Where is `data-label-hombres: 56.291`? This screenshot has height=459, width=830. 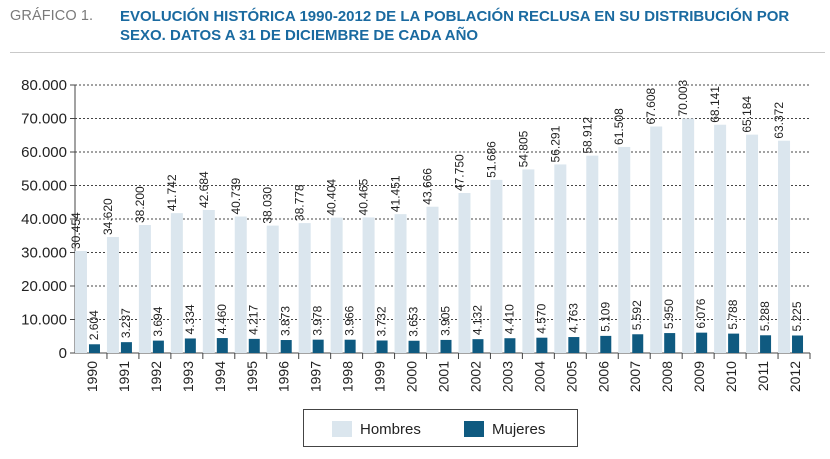
data-label-hombres: 56.291 is located at coordinates (555, 143).